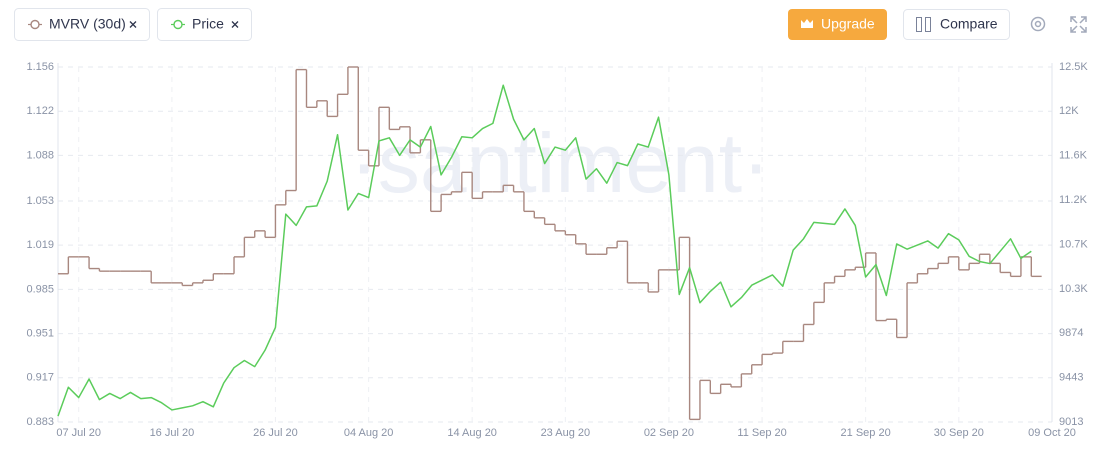 Image resolution: width=1108 pixels, height=456 pixels. What do you see at coordinates (40, 378) in the screenshot?
I see `y-tick-label: 0.917` at bounding box center [40, 378].